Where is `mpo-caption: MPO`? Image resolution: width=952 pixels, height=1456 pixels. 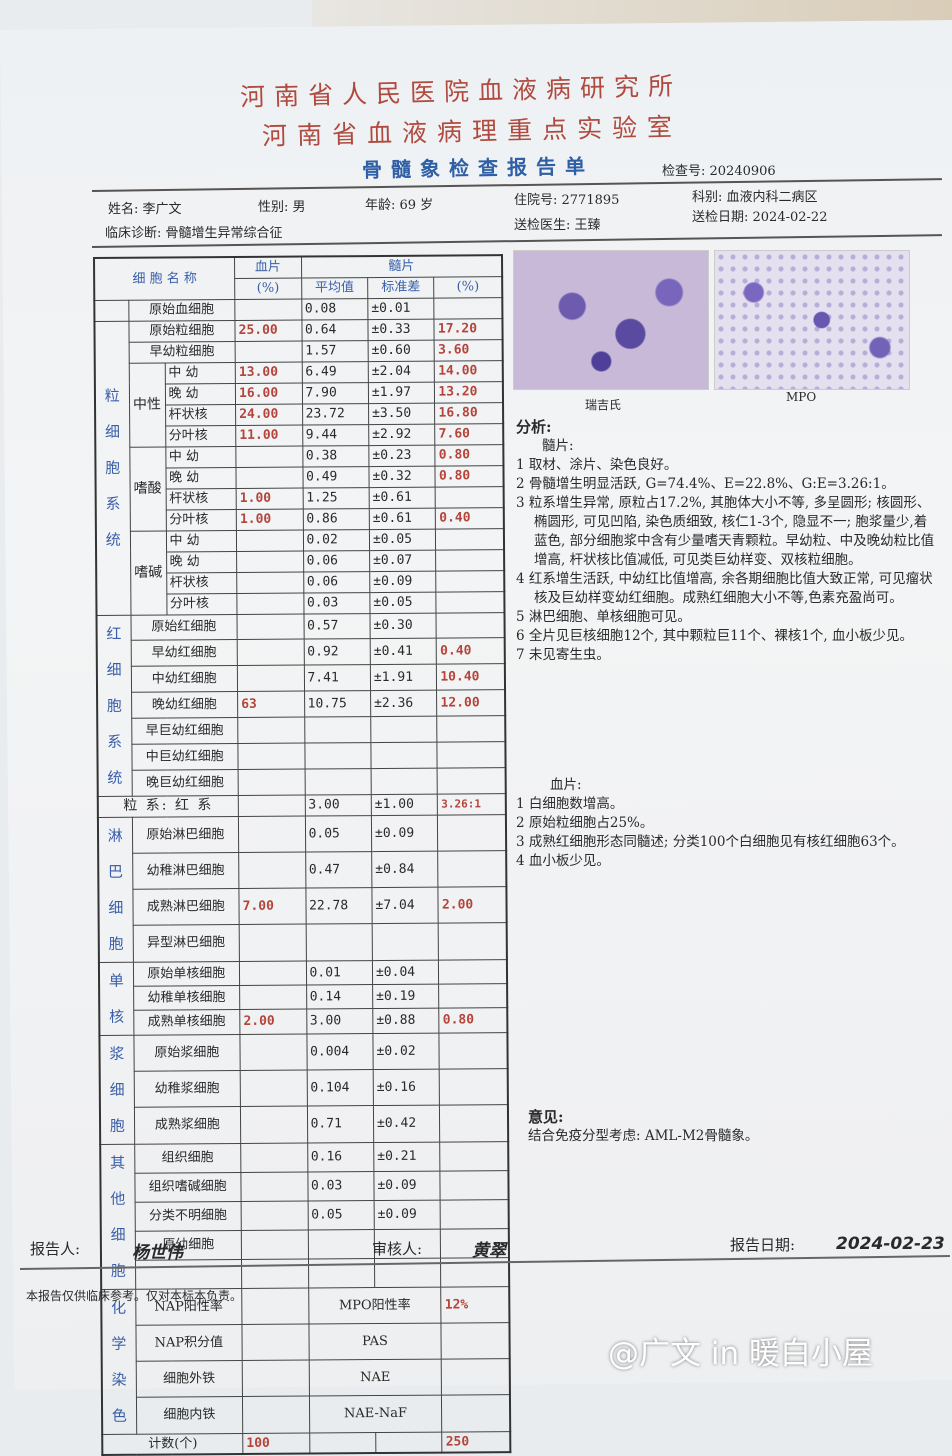 mpo-caption: MPO is located at coordinates (801, 397).